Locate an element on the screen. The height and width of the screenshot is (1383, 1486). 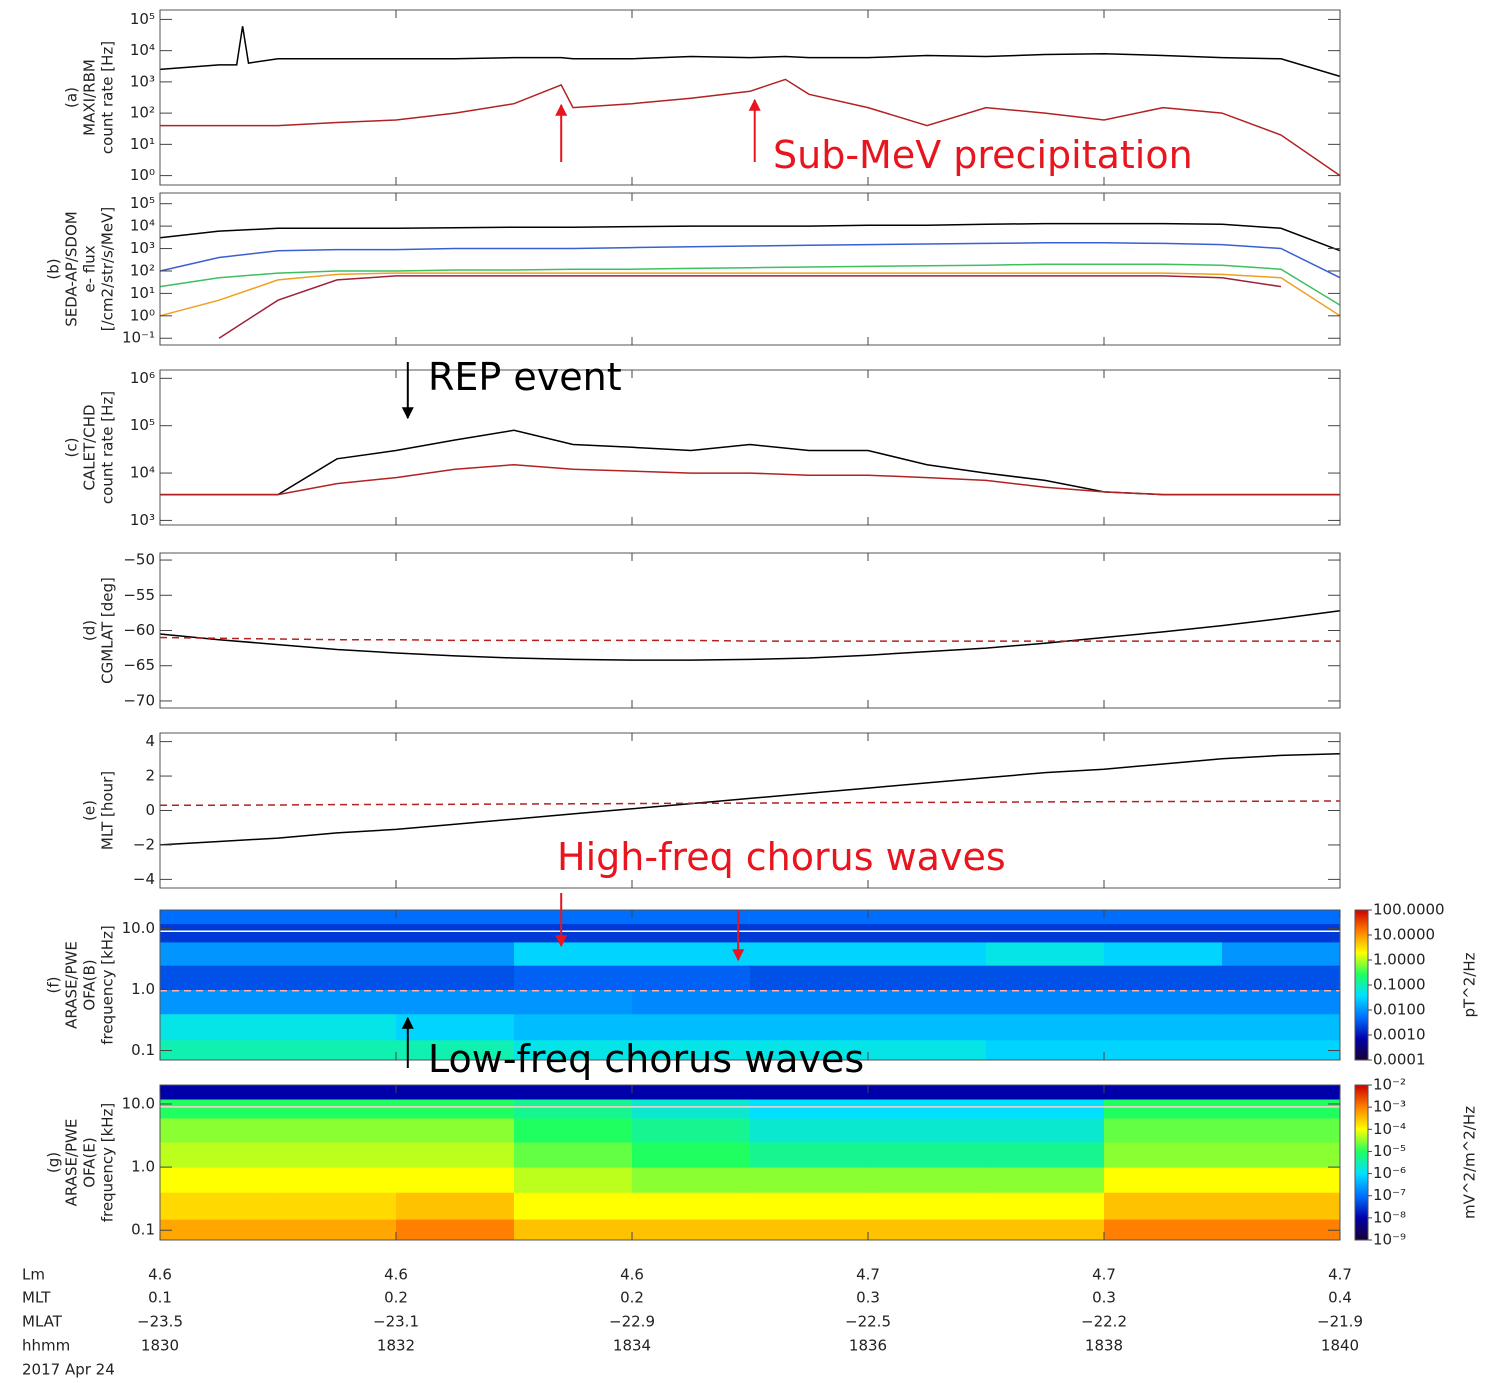
y-axis-label: OFA(B) is located at coordinates (90, 984).